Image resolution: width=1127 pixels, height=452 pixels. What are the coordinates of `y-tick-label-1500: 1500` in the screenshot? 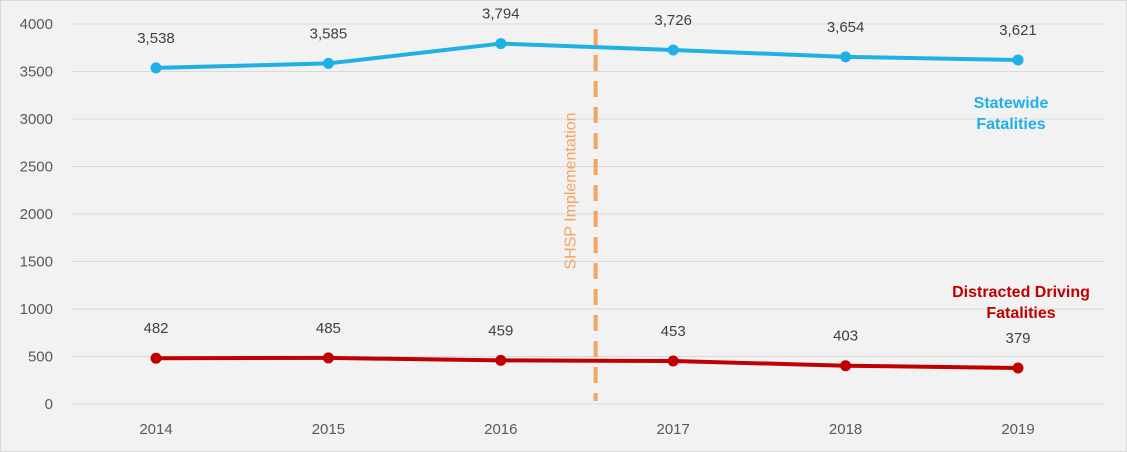 It's located at (36, 262).